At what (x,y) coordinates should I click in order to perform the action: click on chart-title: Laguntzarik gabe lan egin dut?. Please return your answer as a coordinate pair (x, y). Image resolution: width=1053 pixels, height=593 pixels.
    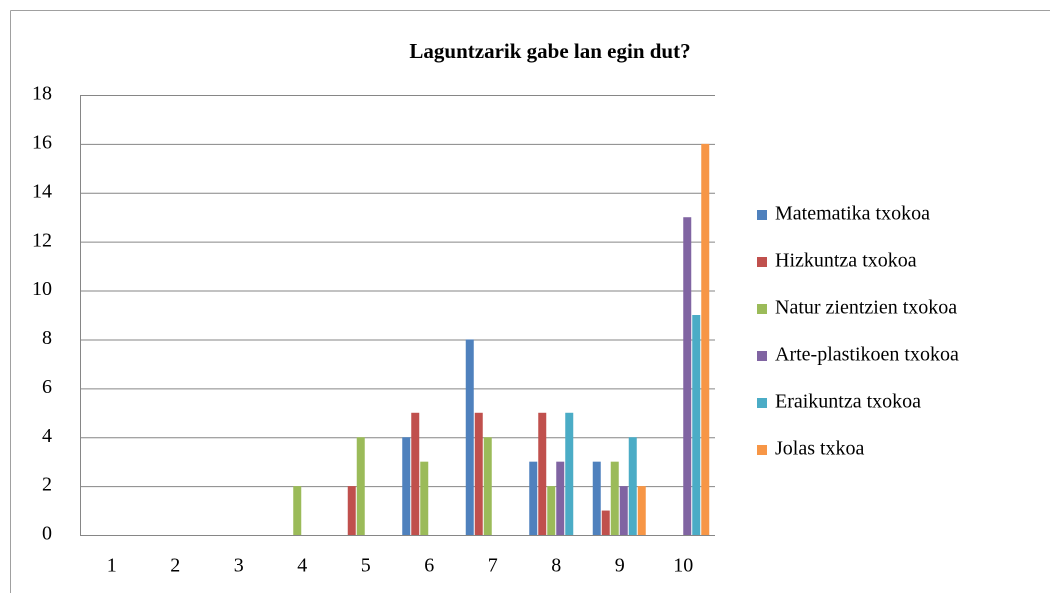
    Looking at the image, I should click on (549, 51).